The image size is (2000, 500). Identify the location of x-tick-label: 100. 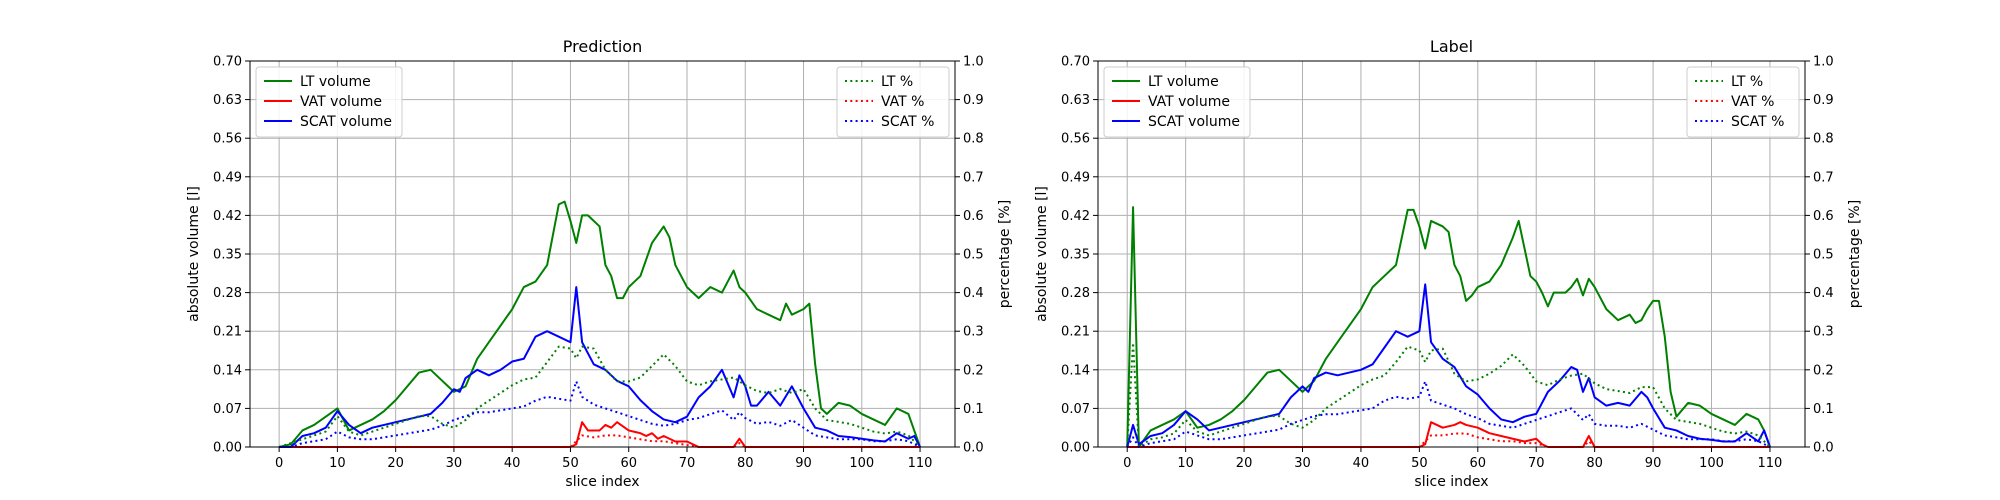
(861, 463).